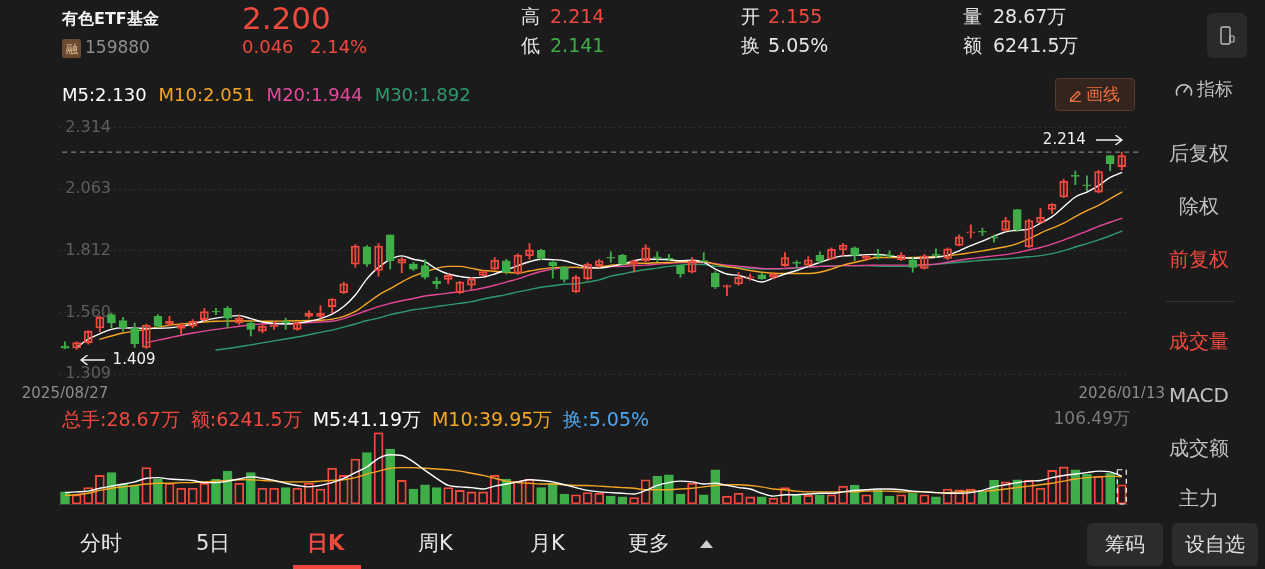  Describe the element at coordinates (435, 543) in the screenshot. I see `text: 周K` at that location.